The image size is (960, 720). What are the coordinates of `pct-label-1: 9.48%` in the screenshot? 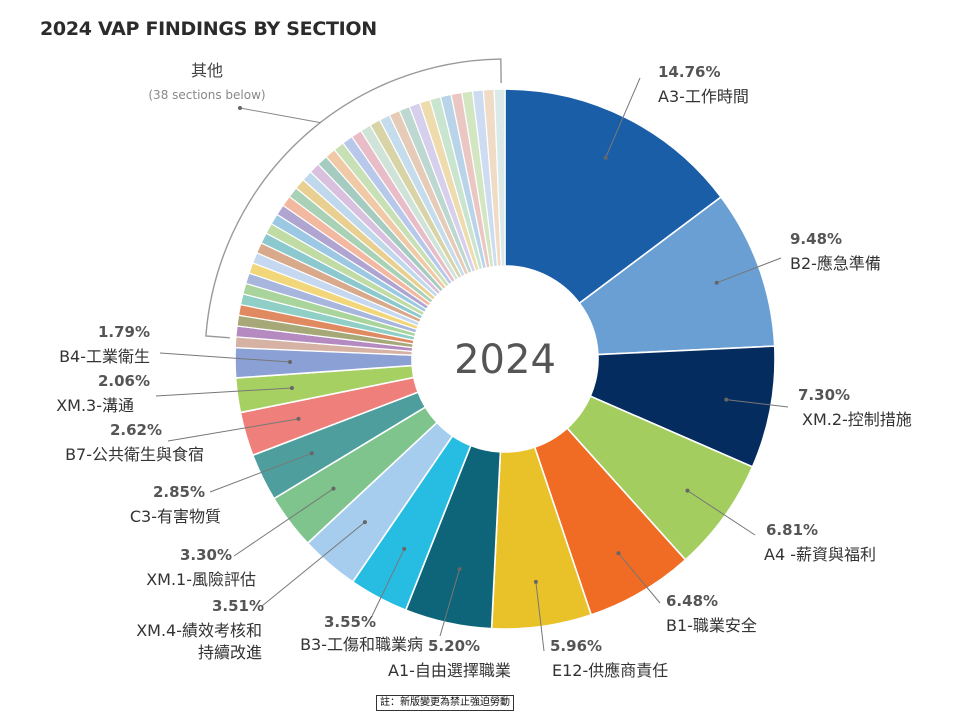 It's located at (816, 239).